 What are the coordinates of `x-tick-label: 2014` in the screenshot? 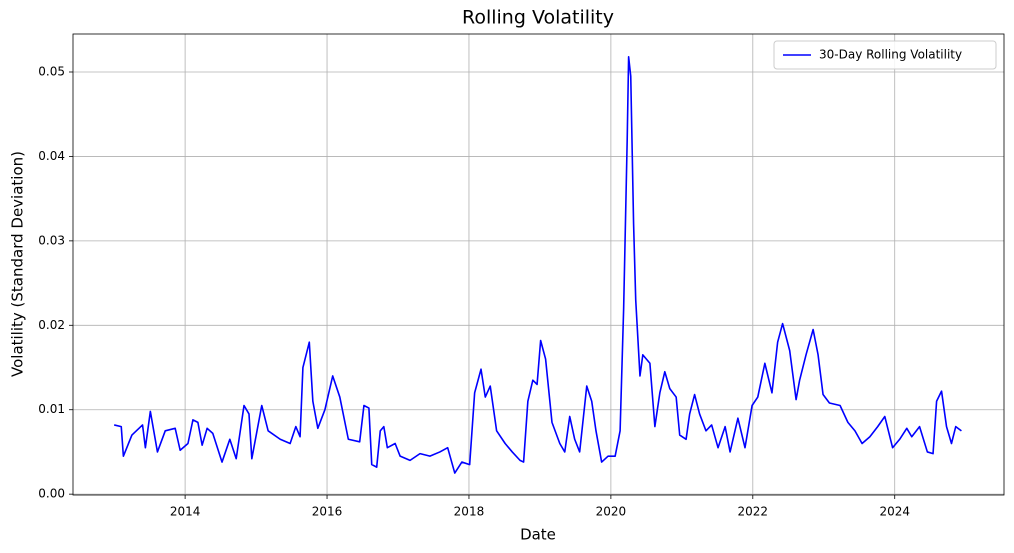 It's located at (185, 512).